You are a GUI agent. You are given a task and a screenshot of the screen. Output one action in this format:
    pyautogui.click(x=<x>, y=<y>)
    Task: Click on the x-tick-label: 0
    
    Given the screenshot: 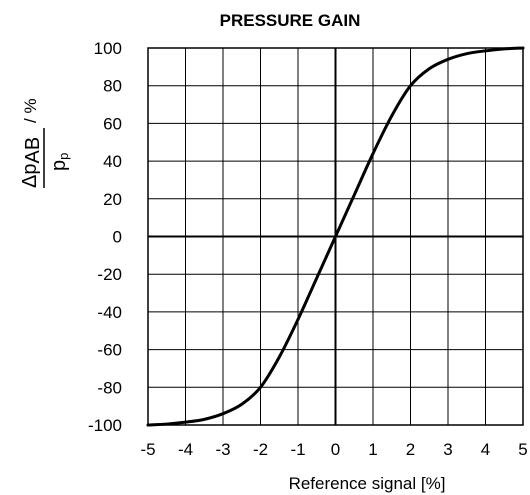 What is the action you would take?
    pyautogui.click(x=335, y=449)
    